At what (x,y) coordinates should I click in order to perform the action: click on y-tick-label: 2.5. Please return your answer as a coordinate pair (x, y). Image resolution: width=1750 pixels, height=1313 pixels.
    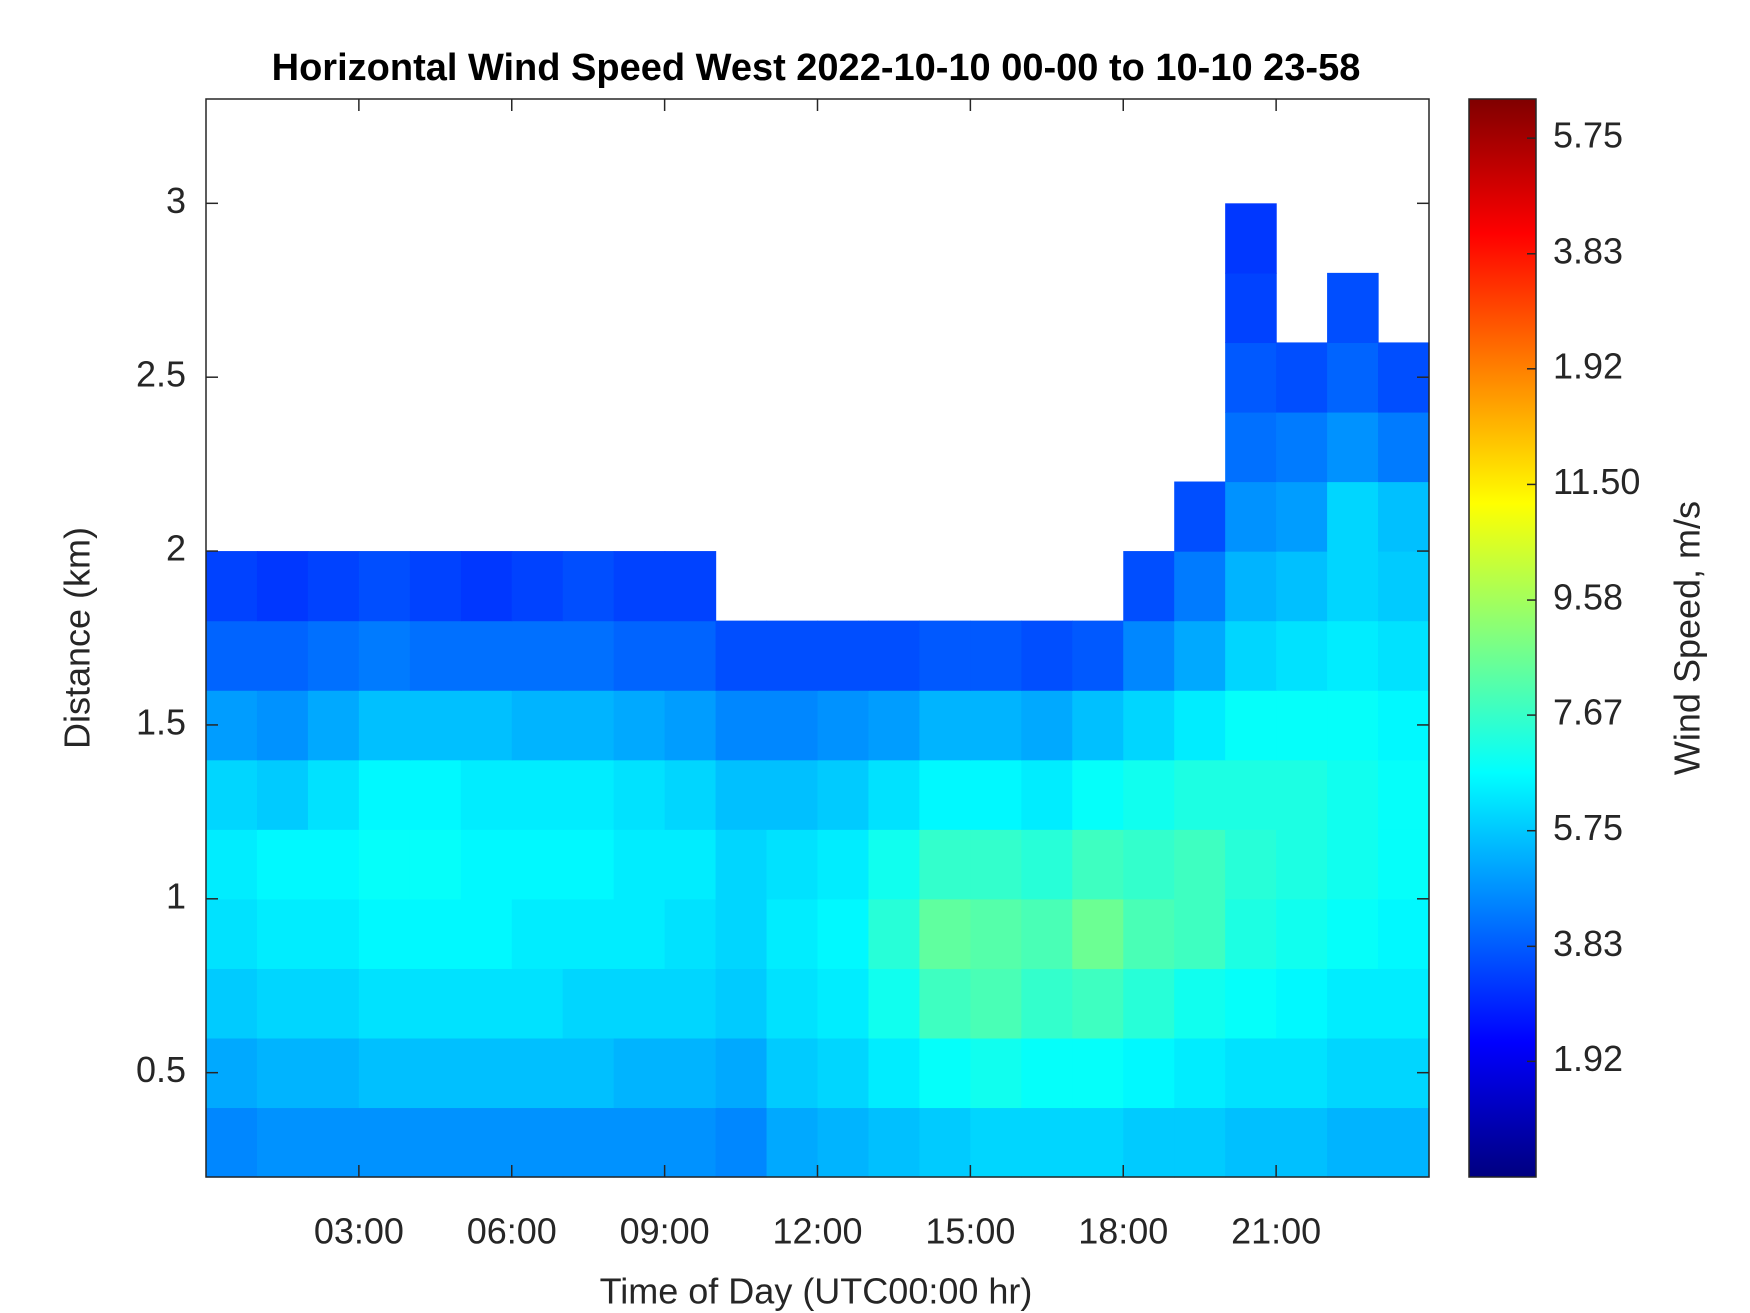
    Looking at the image, I should click on (161, 374).